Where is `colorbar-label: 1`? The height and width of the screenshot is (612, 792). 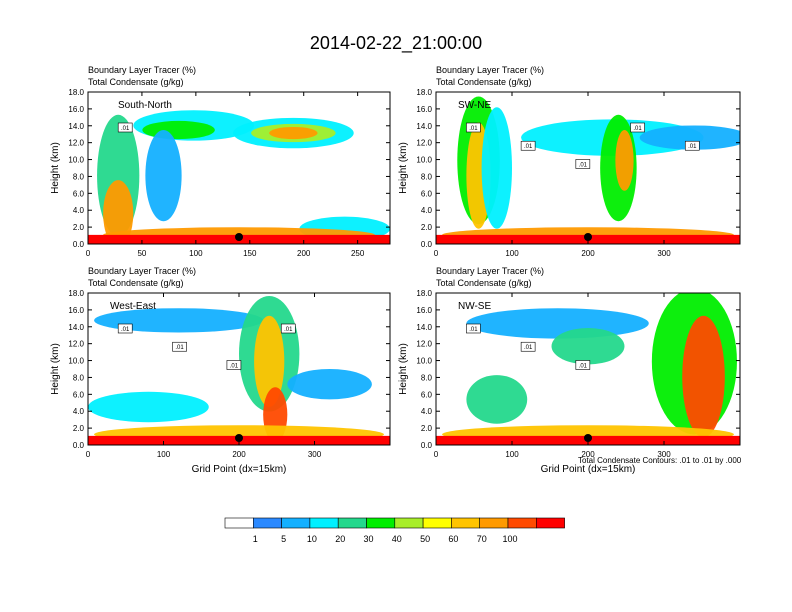
colorbar-label: 1 is located at coordinates (255, 539).